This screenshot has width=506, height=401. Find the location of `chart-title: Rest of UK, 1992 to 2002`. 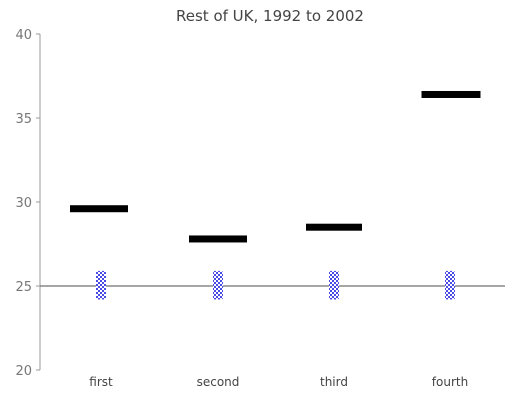

chart-title: Rest of UK, 1992 to 2002 is located at coordinates (270, 16).